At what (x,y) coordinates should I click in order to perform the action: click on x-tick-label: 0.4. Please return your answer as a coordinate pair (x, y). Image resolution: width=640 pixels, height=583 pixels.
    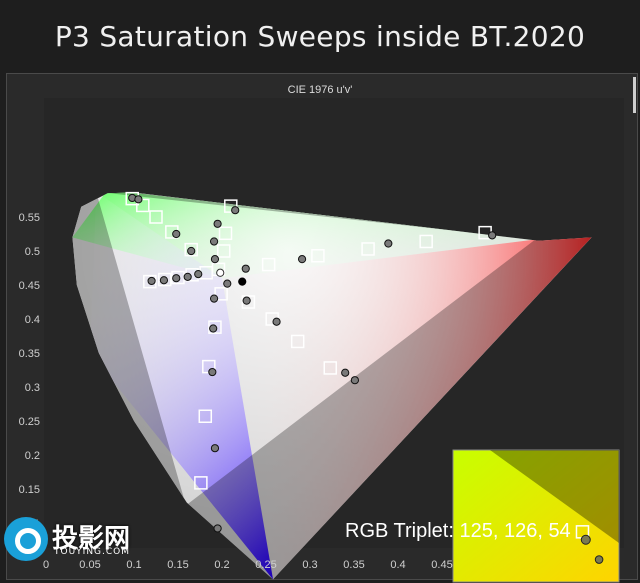
    Looking at the image, I should click on (397, 565).